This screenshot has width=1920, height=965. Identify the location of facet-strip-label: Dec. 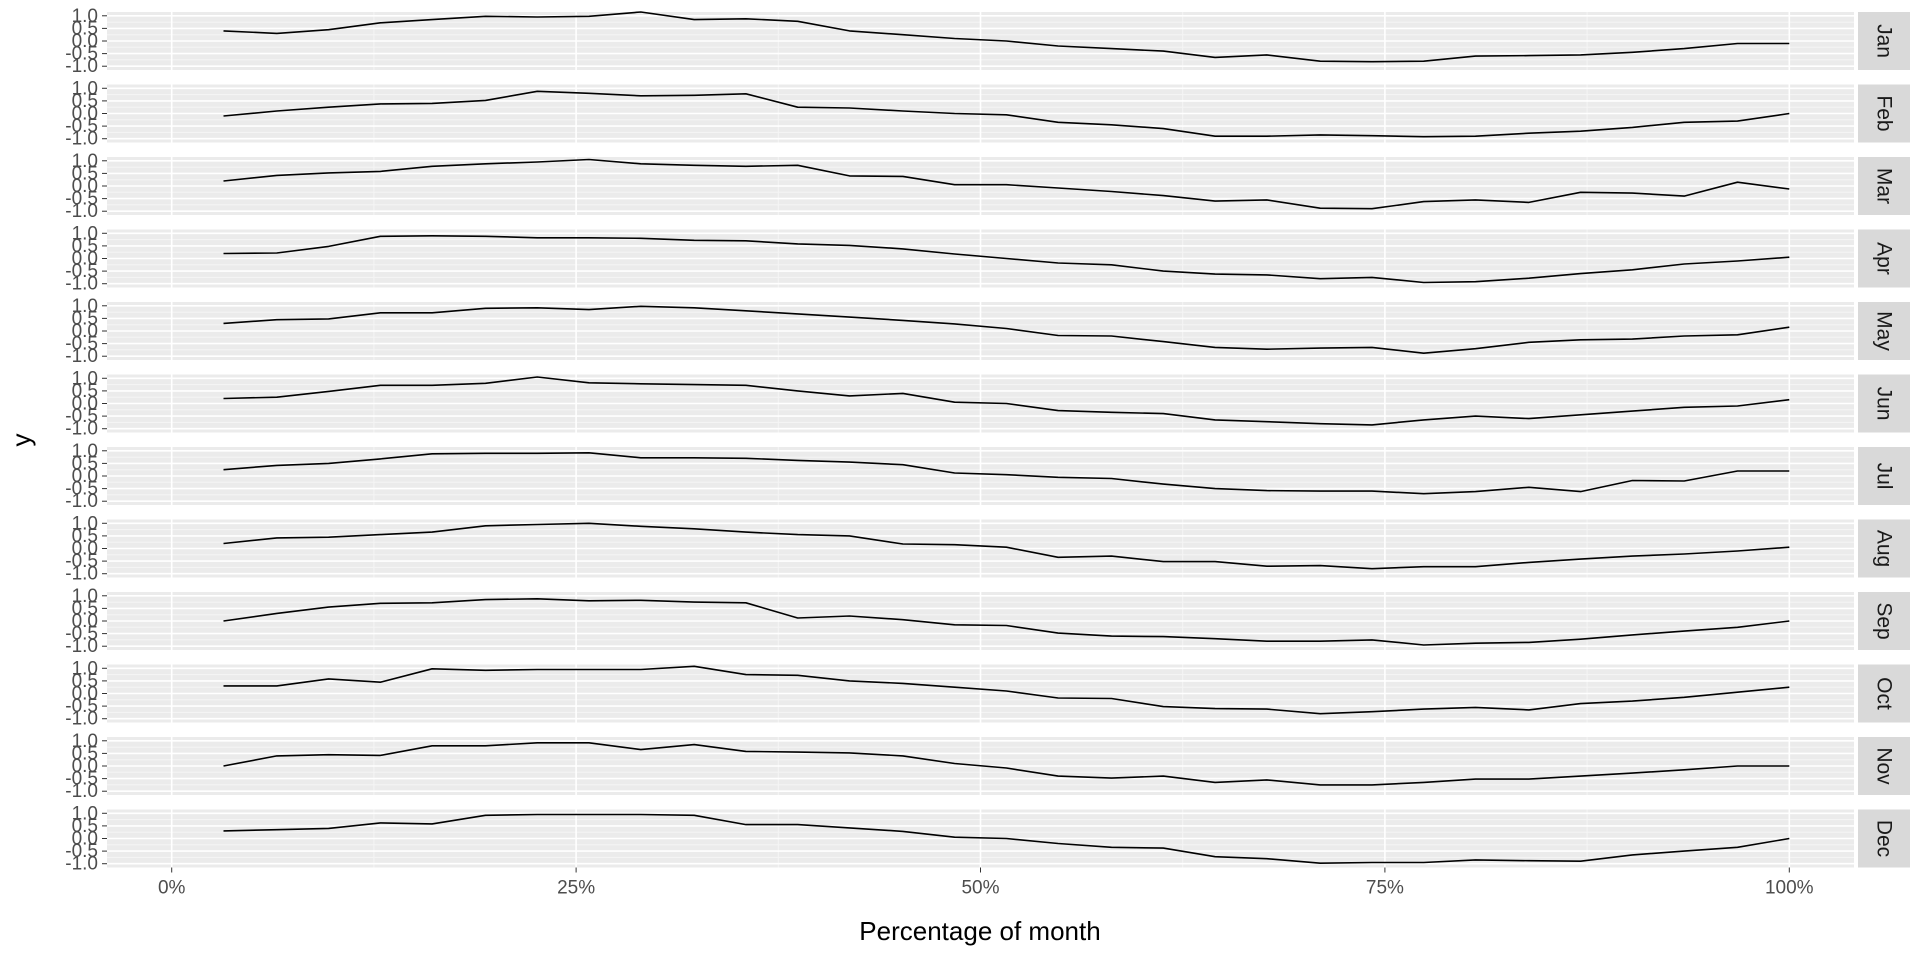
(1884, 838).